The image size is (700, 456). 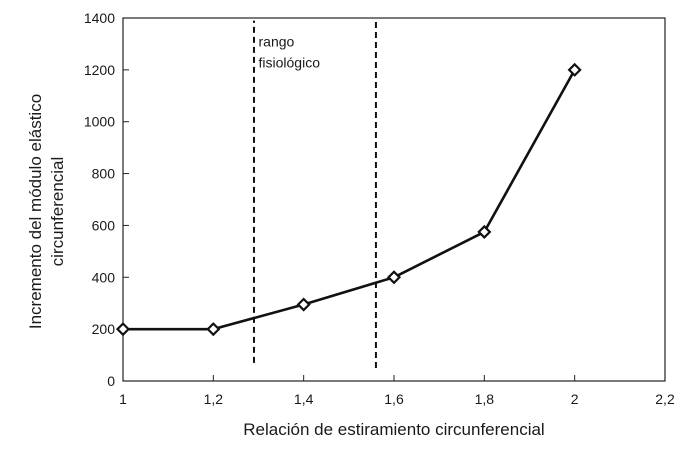 What do you see at coordinates (290, 63) in the screenshot?
I see `annotation-text: fisiológico` at bounding box center [290, 63].